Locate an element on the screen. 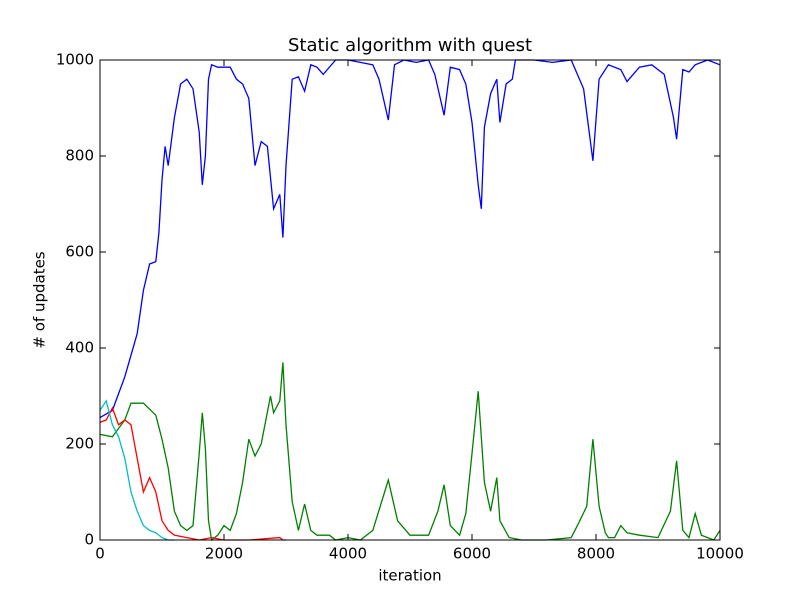 The height and width of the screenshot is (604, 800). y-tick-label: 200 is located at coordinates (79, 444).